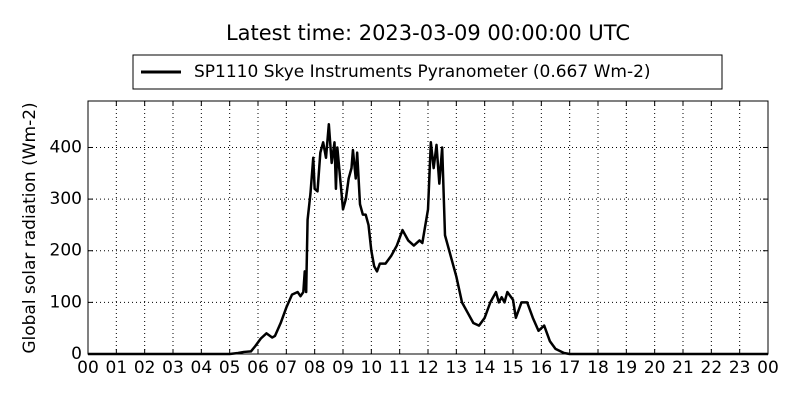  I want to click on x-tick-label: 01, so click(117, 368).